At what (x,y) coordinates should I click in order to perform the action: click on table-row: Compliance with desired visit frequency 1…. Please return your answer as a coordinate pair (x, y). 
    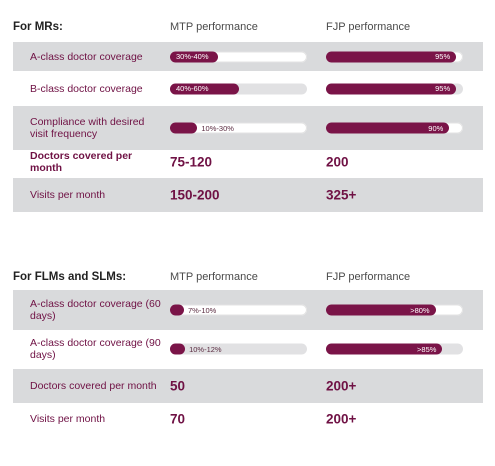
    Looking at the image, I should click on (248, 128).